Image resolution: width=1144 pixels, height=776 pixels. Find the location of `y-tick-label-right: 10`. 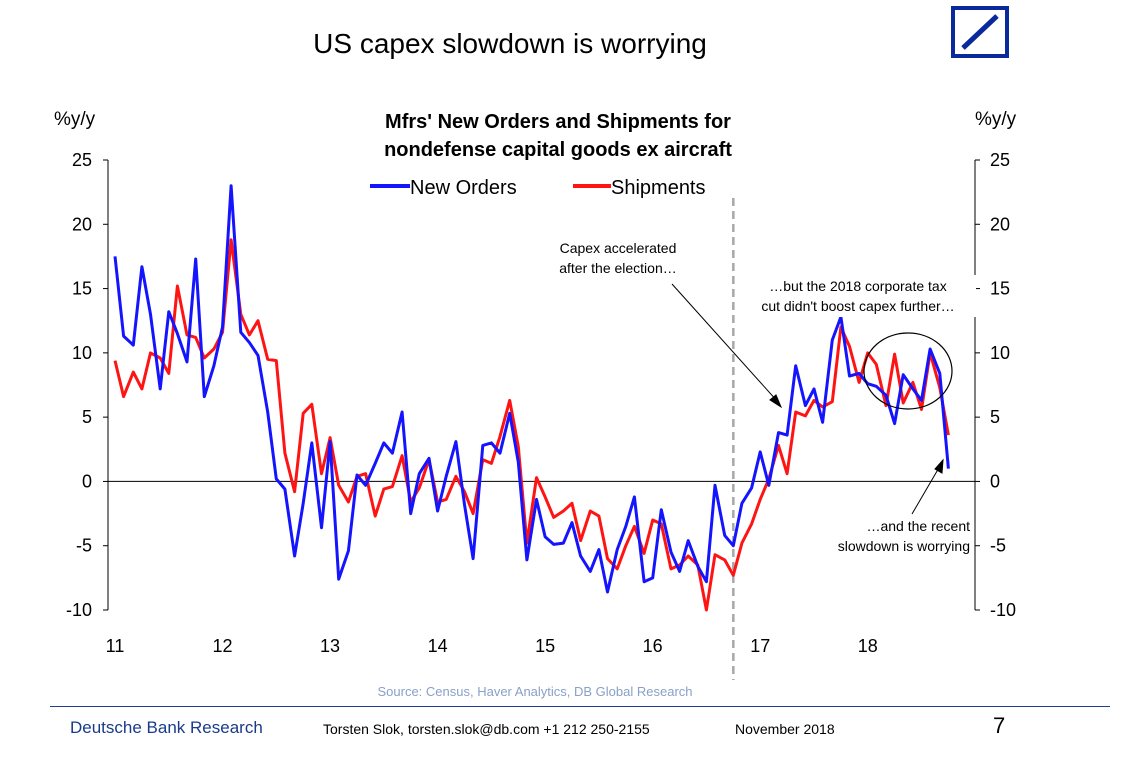

y-tick-label-right: 10 is located at coordinates (1000, 353).